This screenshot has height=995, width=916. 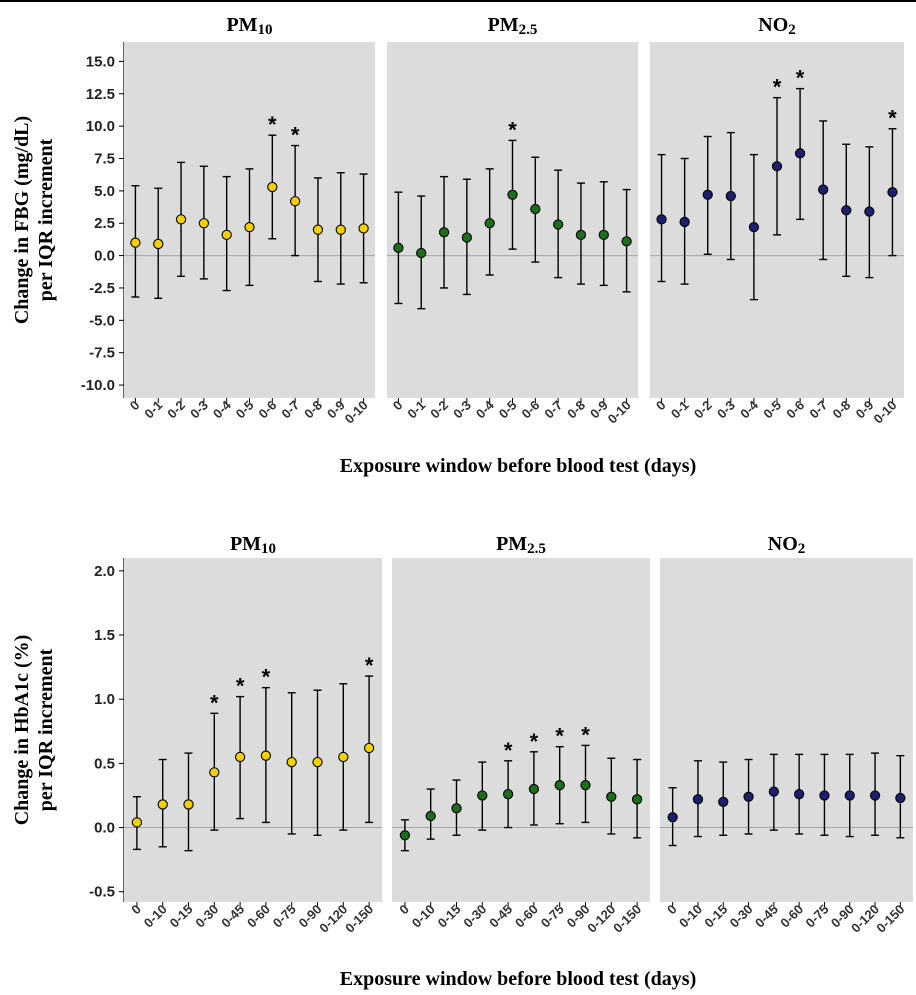 I want to click on x-tick-label: 0-30, so click(x=474, y=916).